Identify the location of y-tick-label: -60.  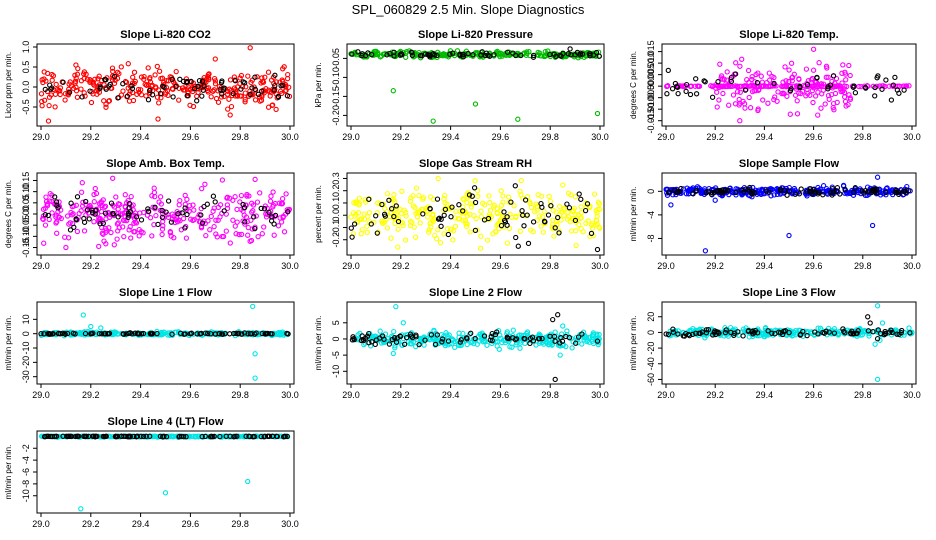
(651, 379).